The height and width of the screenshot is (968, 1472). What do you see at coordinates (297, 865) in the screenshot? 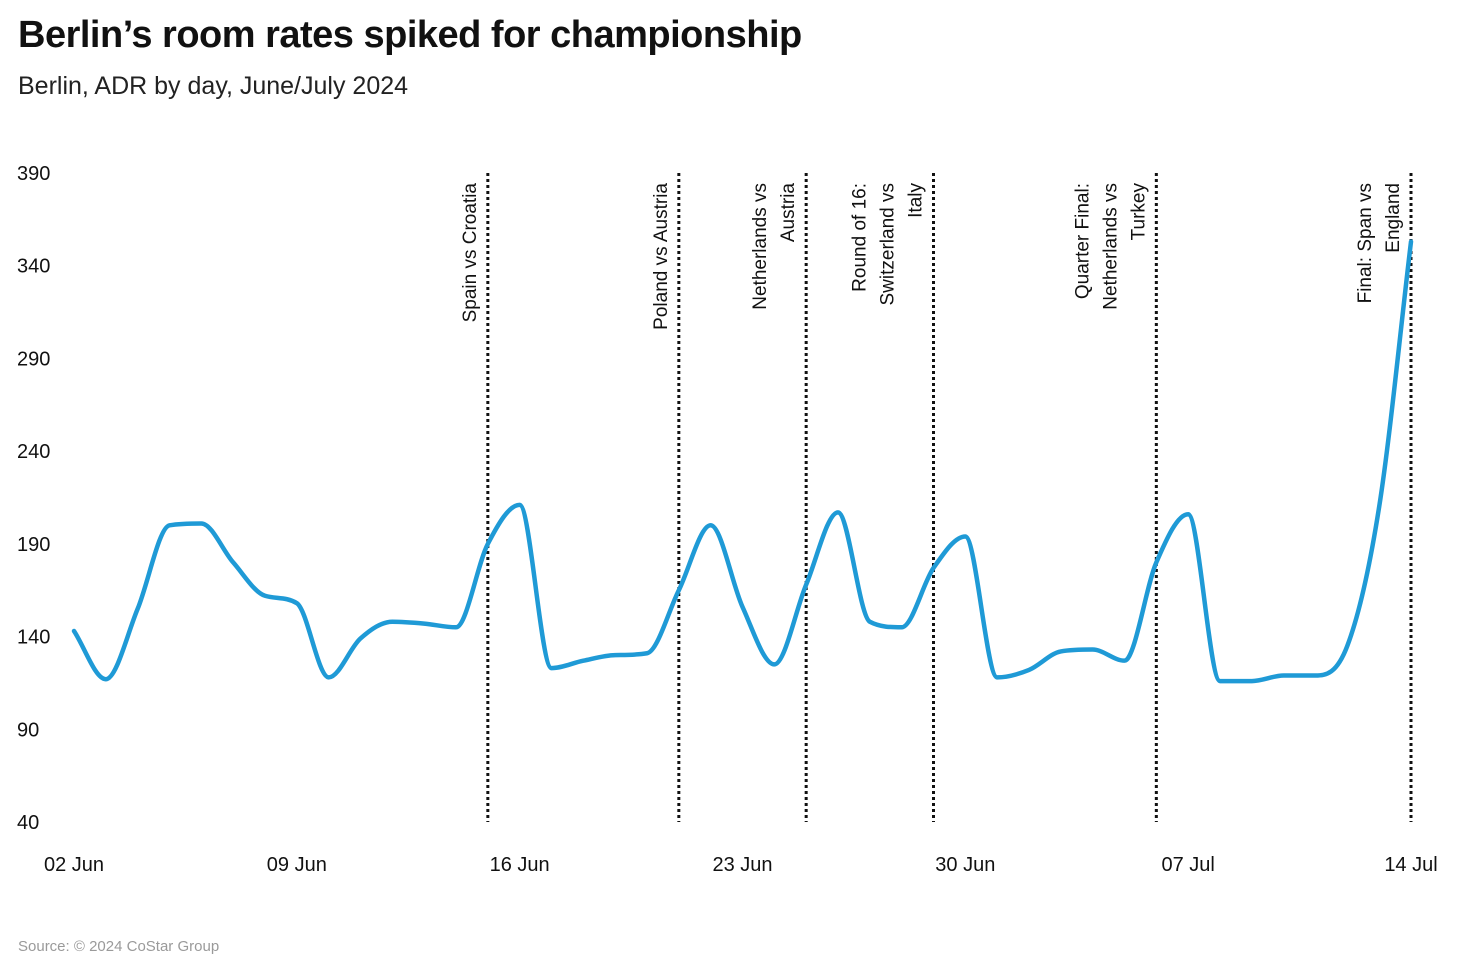
I see `x-tick-label: 09 Jun` at bounding box center [297, 865].